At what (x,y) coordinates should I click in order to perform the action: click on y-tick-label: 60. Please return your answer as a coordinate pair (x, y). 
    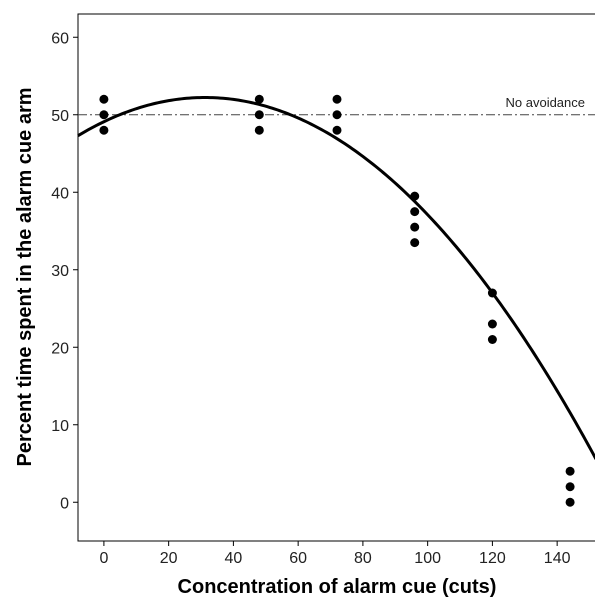
    Looking at the image, I should click on (60, 38).